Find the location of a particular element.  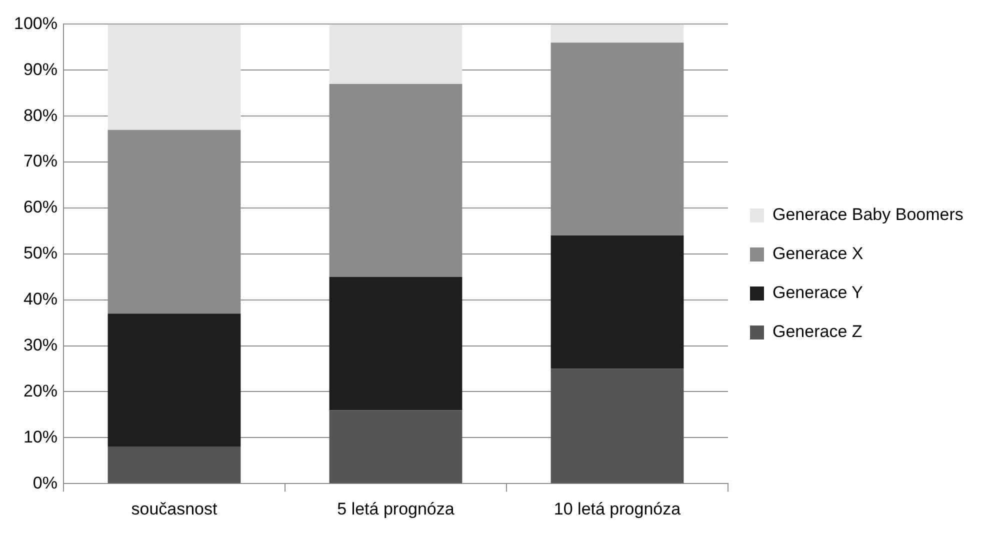

y-tick-label: 10% is located at coordinates (40, 436).